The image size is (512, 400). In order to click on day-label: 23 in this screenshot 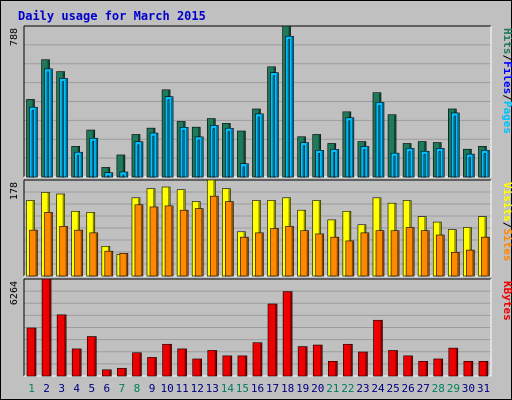, I will do `click(362, 388)`.